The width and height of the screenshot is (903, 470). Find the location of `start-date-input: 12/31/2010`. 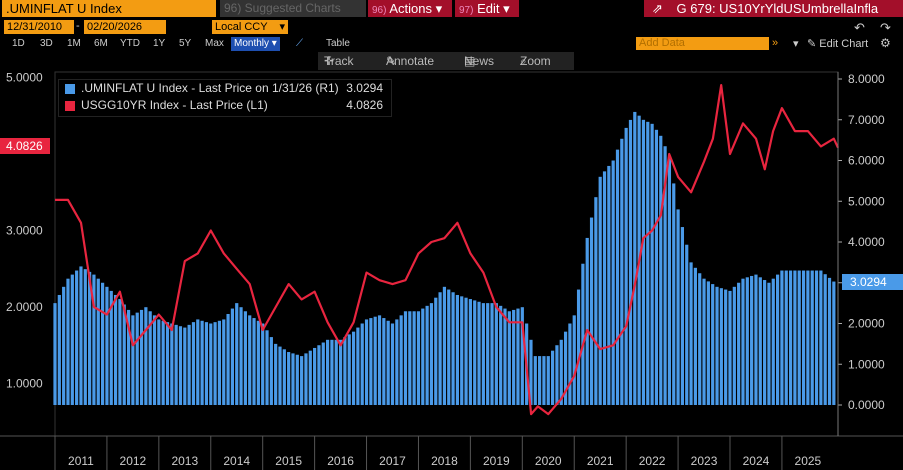

start-date-input: 12/31/2010 is located at coordinates (39, 27).